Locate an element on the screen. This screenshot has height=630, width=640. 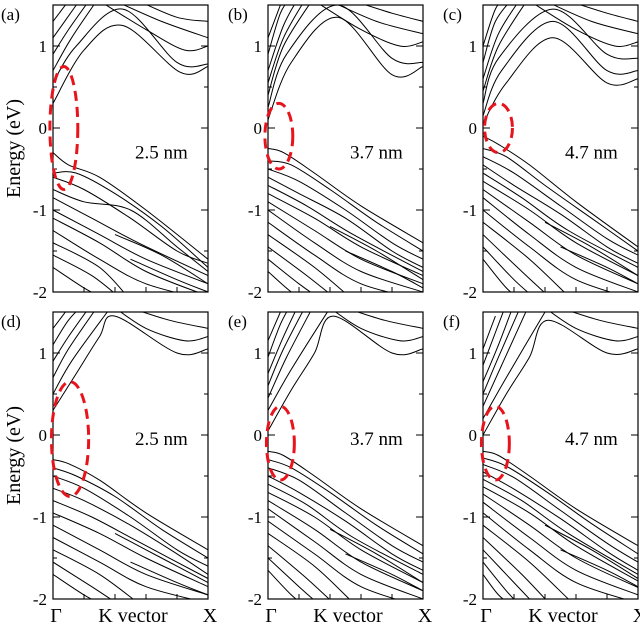
size-annotation: 3.7 nm is located at coordinates (376, 153).